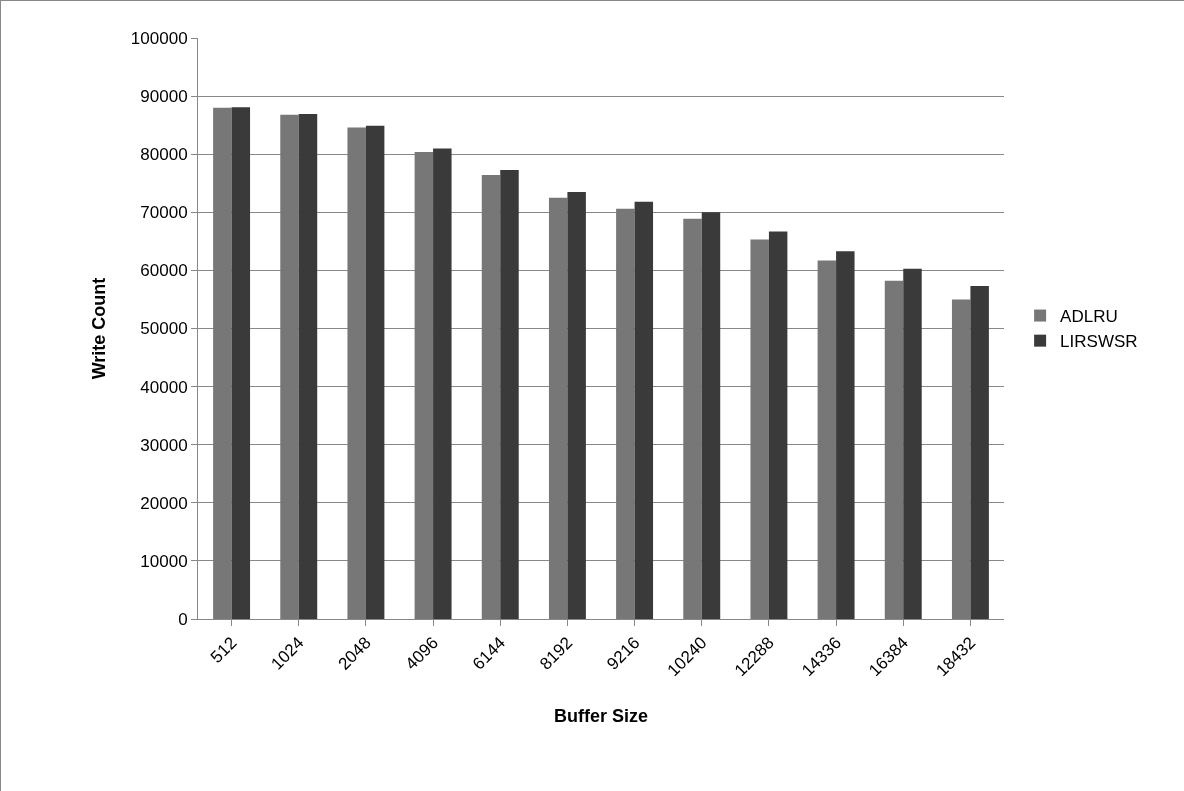 This screenshot has height=791, width=1184. Describe the element at coordinates (1099, 342) in the screenshot. I see `legend-label: LIRSWSR` at that location.